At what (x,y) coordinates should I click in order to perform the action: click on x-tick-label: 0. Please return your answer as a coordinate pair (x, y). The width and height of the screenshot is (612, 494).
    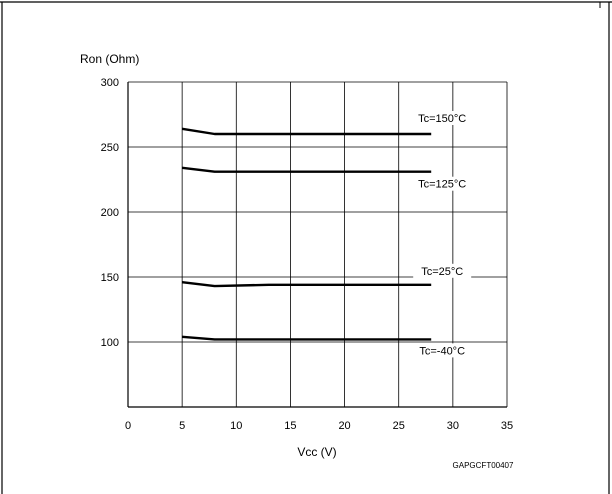
    Looking at the image, I should click on (128, 426).